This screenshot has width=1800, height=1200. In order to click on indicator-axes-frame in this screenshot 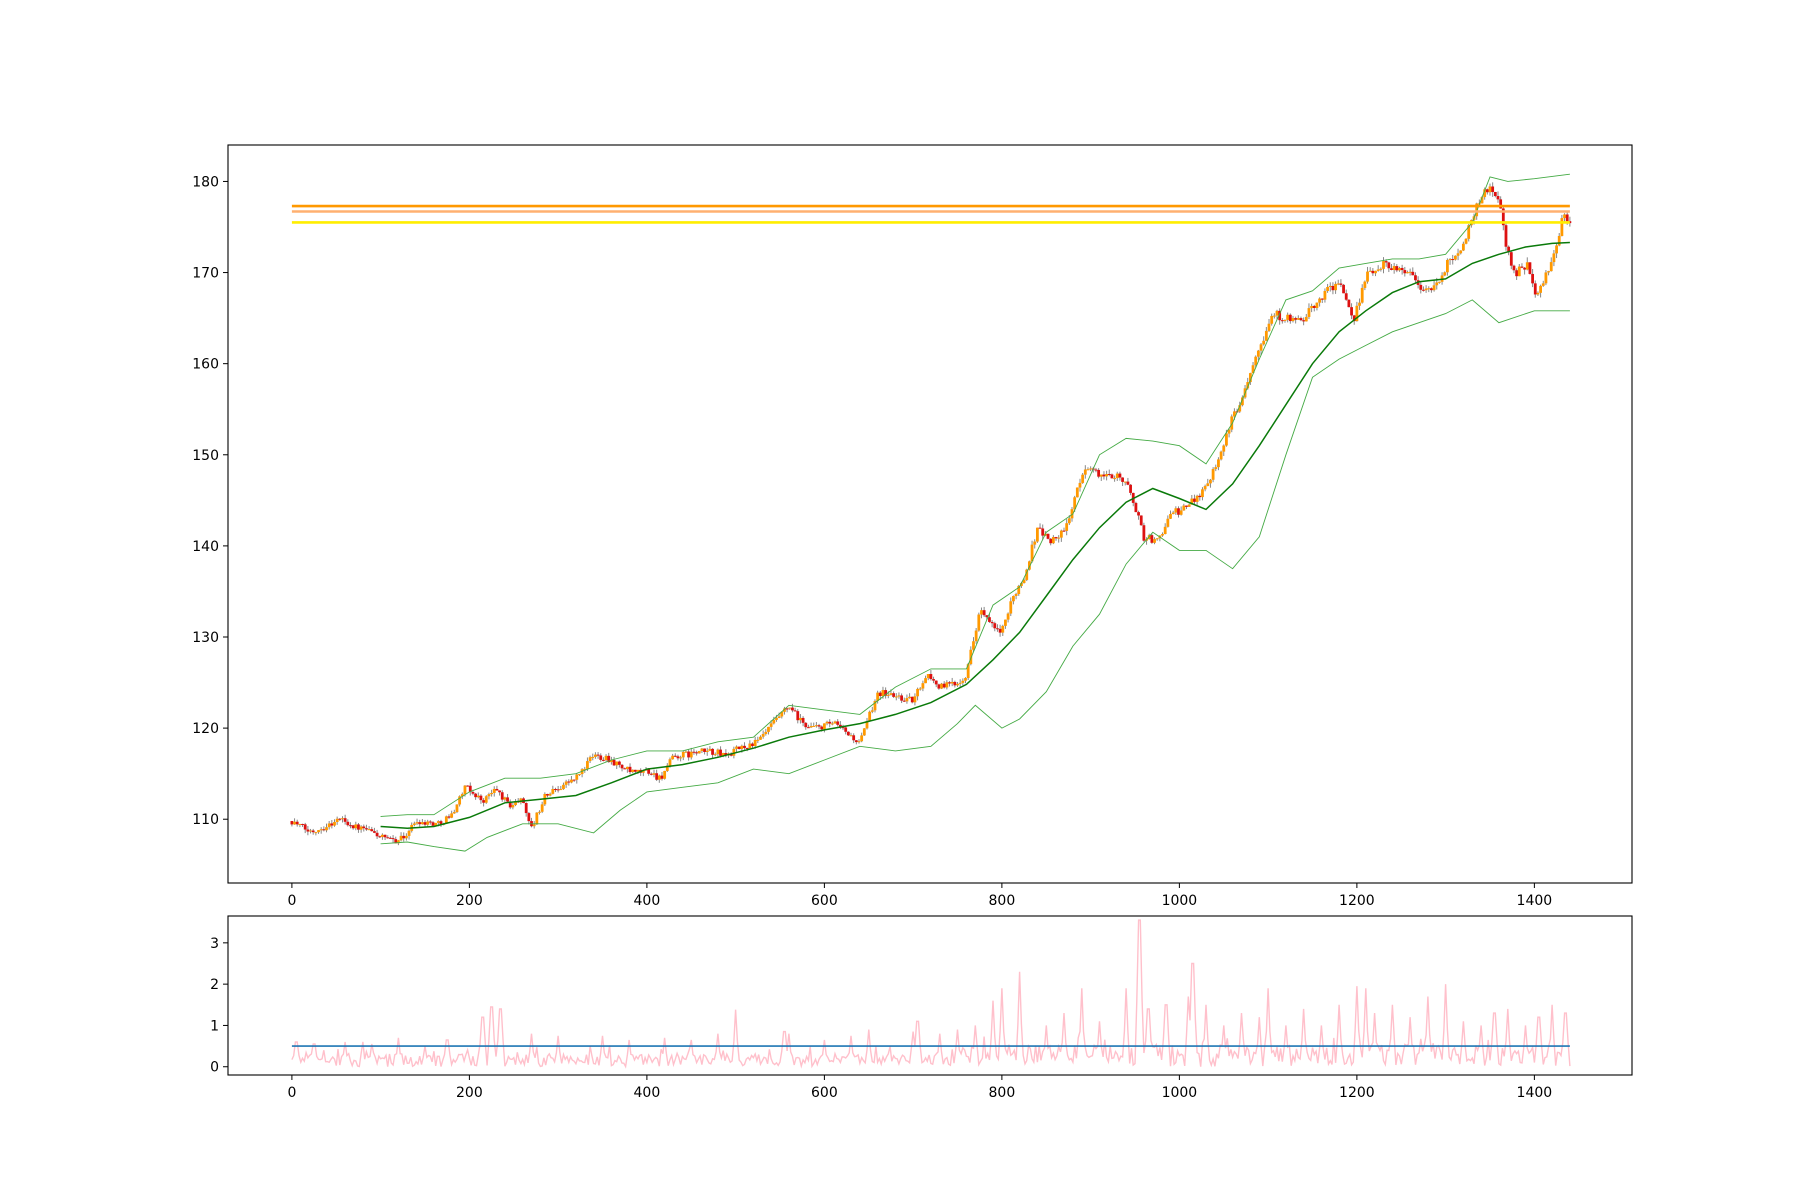, I will do `click(930, 995)`.